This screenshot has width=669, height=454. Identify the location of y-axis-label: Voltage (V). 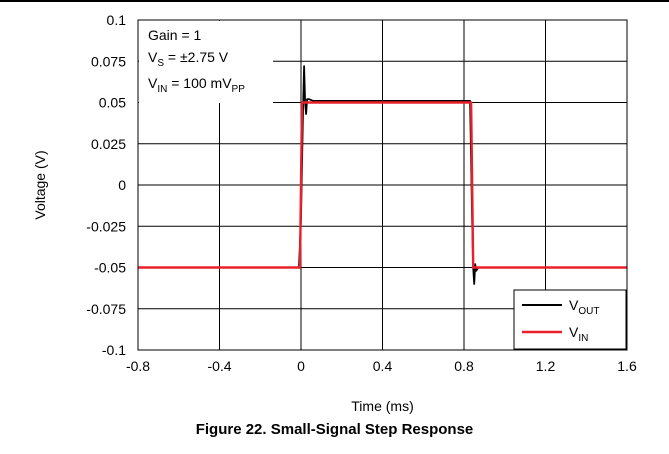
(40, 184).